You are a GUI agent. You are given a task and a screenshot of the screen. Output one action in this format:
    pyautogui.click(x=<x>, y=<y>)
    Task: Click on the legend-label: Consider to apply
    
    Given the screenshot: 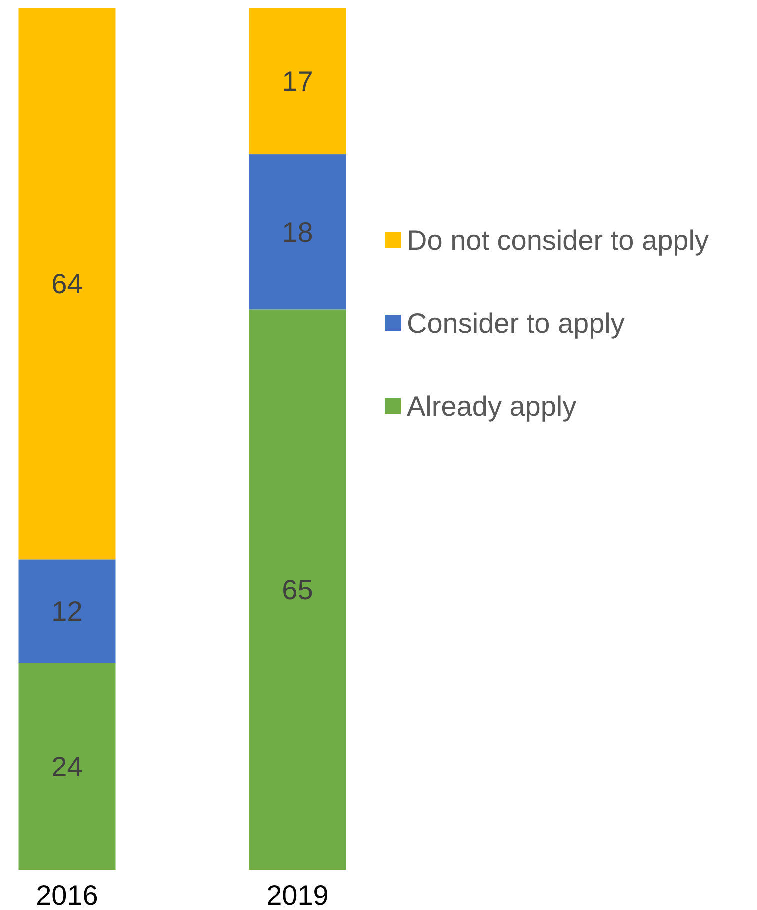 What is the action you would take?
    pyautogui.click(x=516, y=323)
    